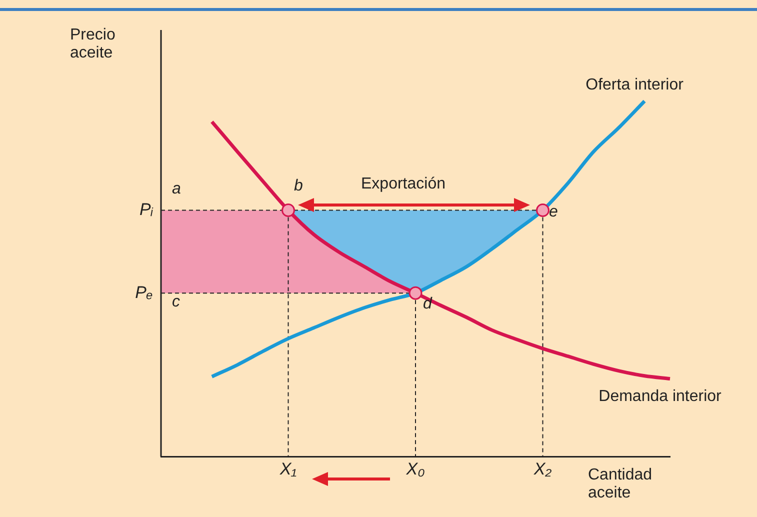 The image size is (757, 517). I want to click on x-tick-label: X₀, so click(415, 469).